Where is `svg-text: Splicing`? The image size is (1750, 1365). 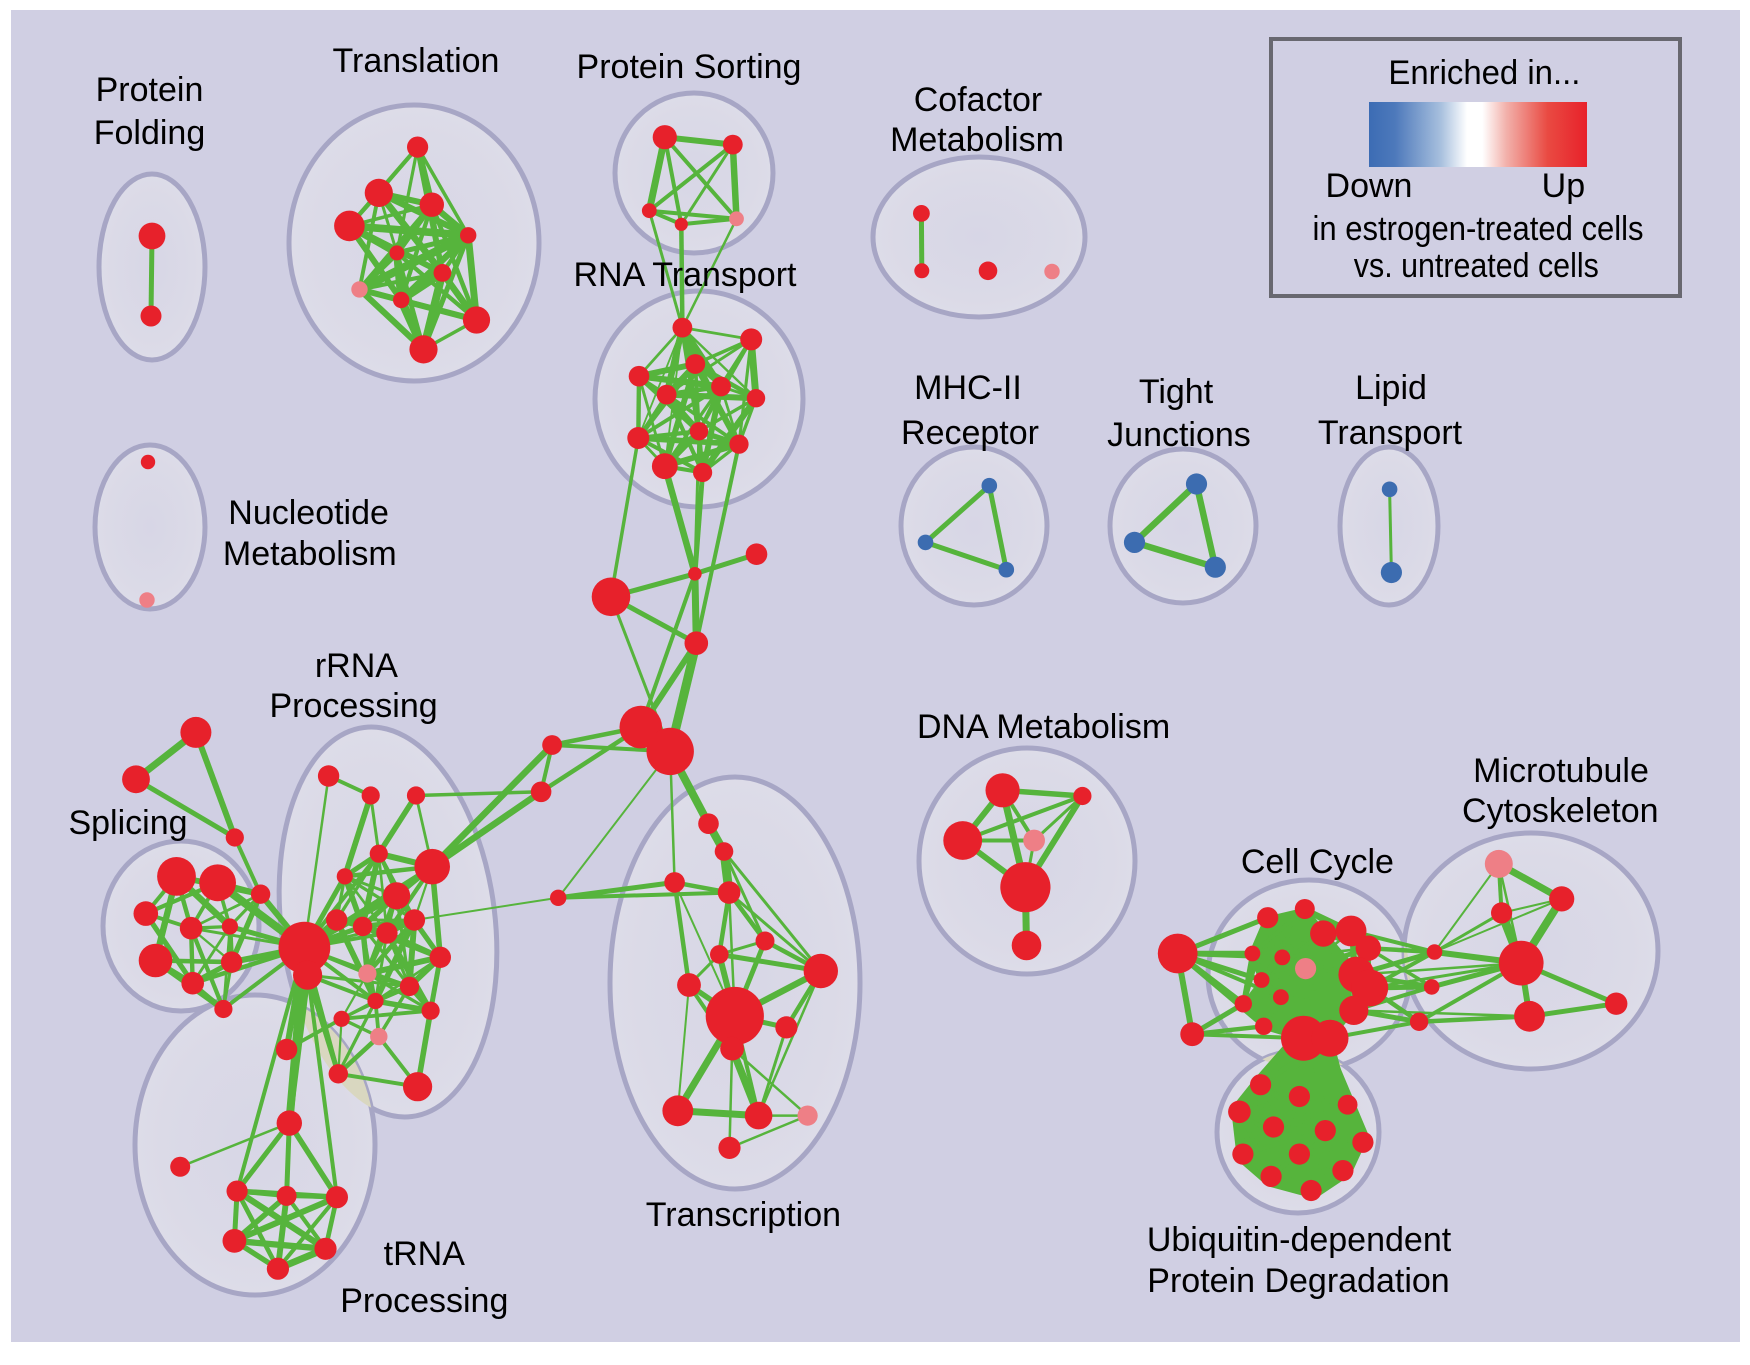
svg-text: Splicing is located at coordinates (127, 823).